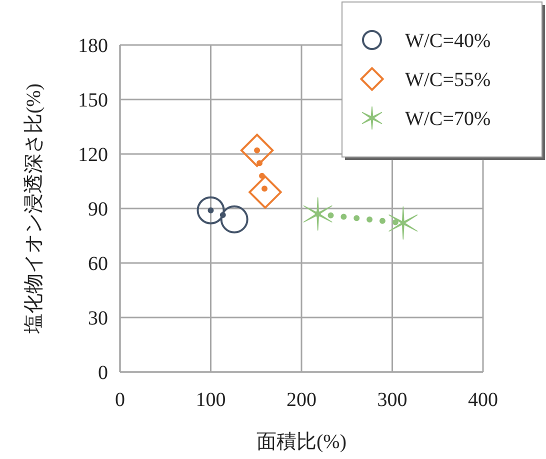 Image resolution: width=546 pixels, height=459 pixels. Describe the element at coordinates (483, 400) in the screenshot. I see `x-tick-label: 400` at that location.